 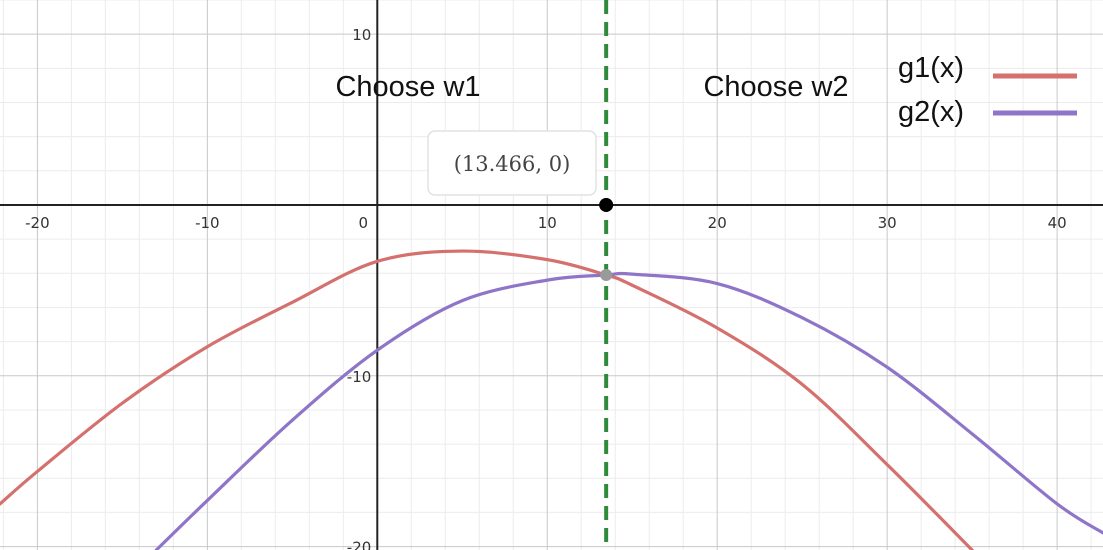 I want to click on x-tick-label: 30, so click(x=887, y=223).